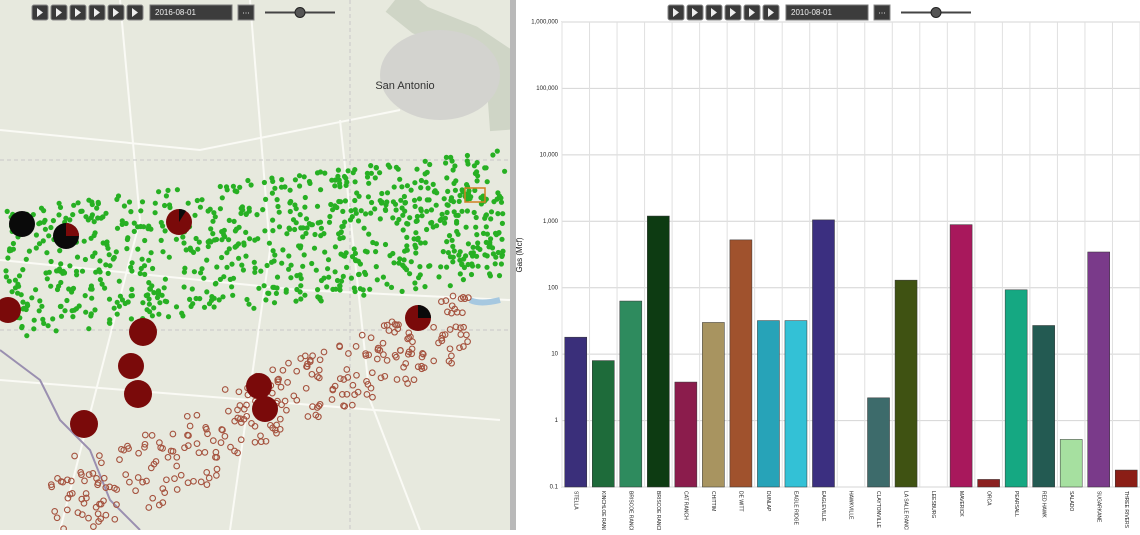 This screenshot has width=1140, height=535. What do you see at coordinates (741, 501) in the screenshot?
I see `x-tick-label: DE WITT` at bounding box center [741, 501].